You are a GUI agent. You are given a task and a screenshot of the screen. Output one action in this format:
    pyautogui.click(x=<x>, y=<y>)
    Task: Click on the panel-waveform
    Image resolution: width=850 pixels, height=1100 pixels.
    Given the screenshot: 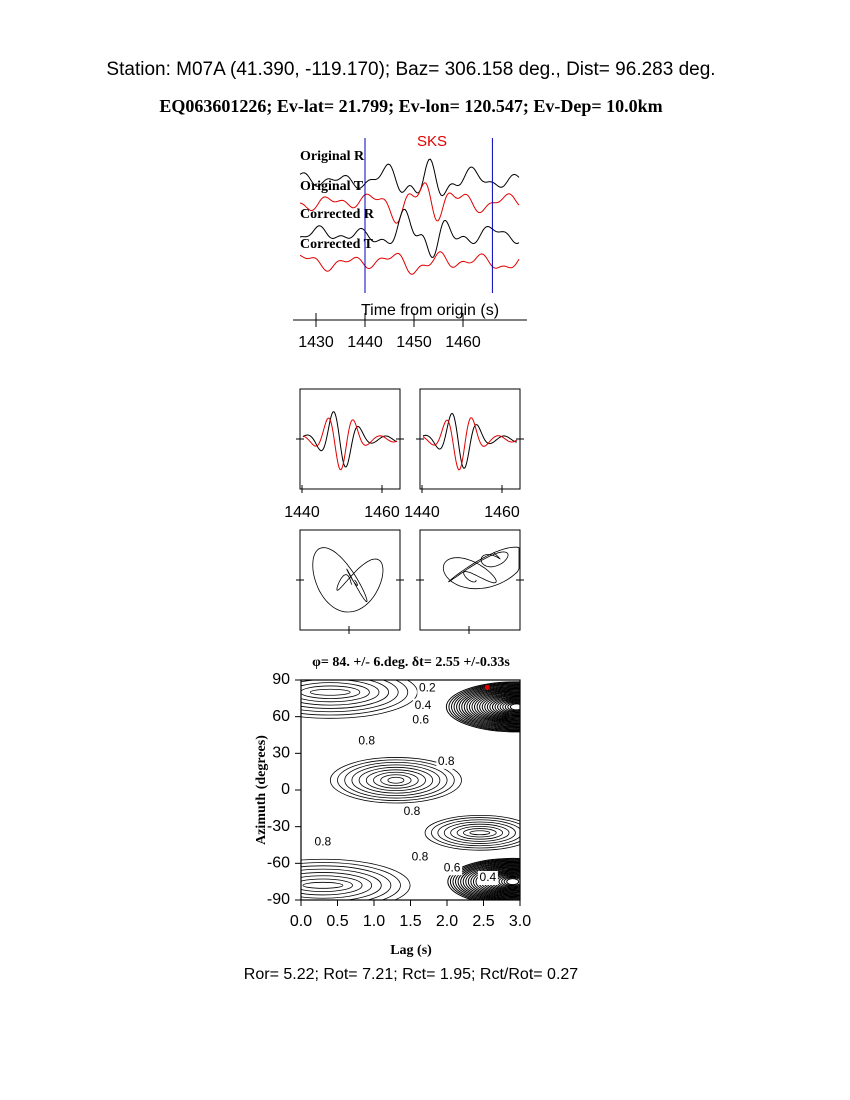 What is the action you would take?
    pyautogui.click(x=350, y=439)
    